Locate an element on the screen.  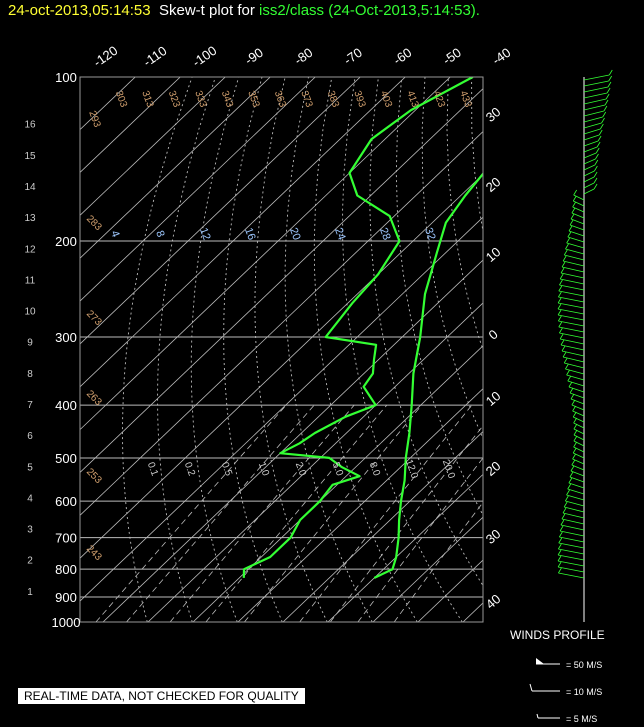
mixing-label-top: 16 is located at coordinates (249, 234).